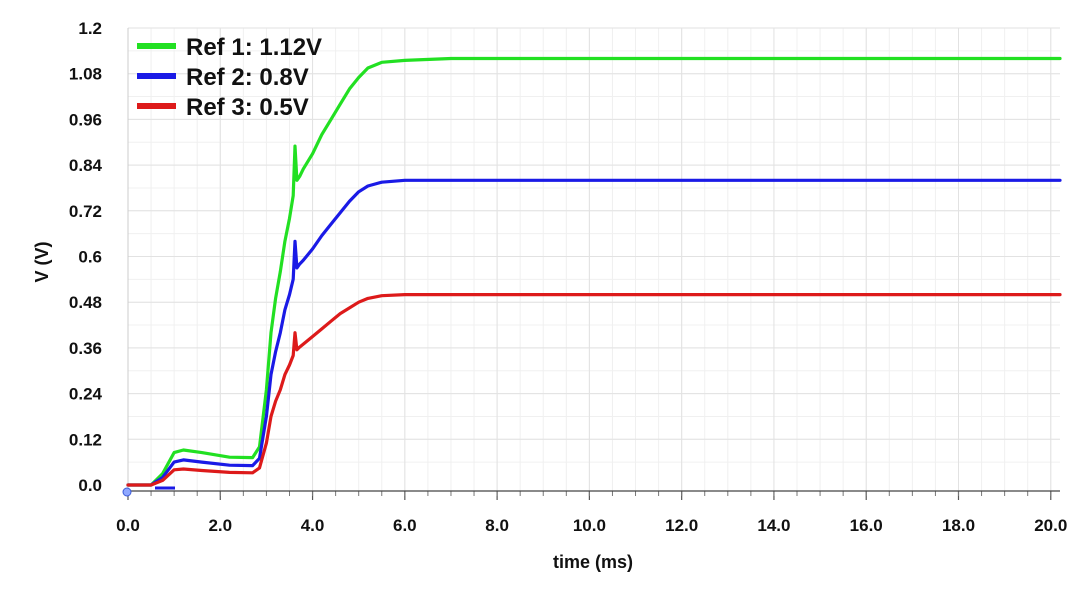  I want to click on x-tick-label: 14.0, so click(773, 525).